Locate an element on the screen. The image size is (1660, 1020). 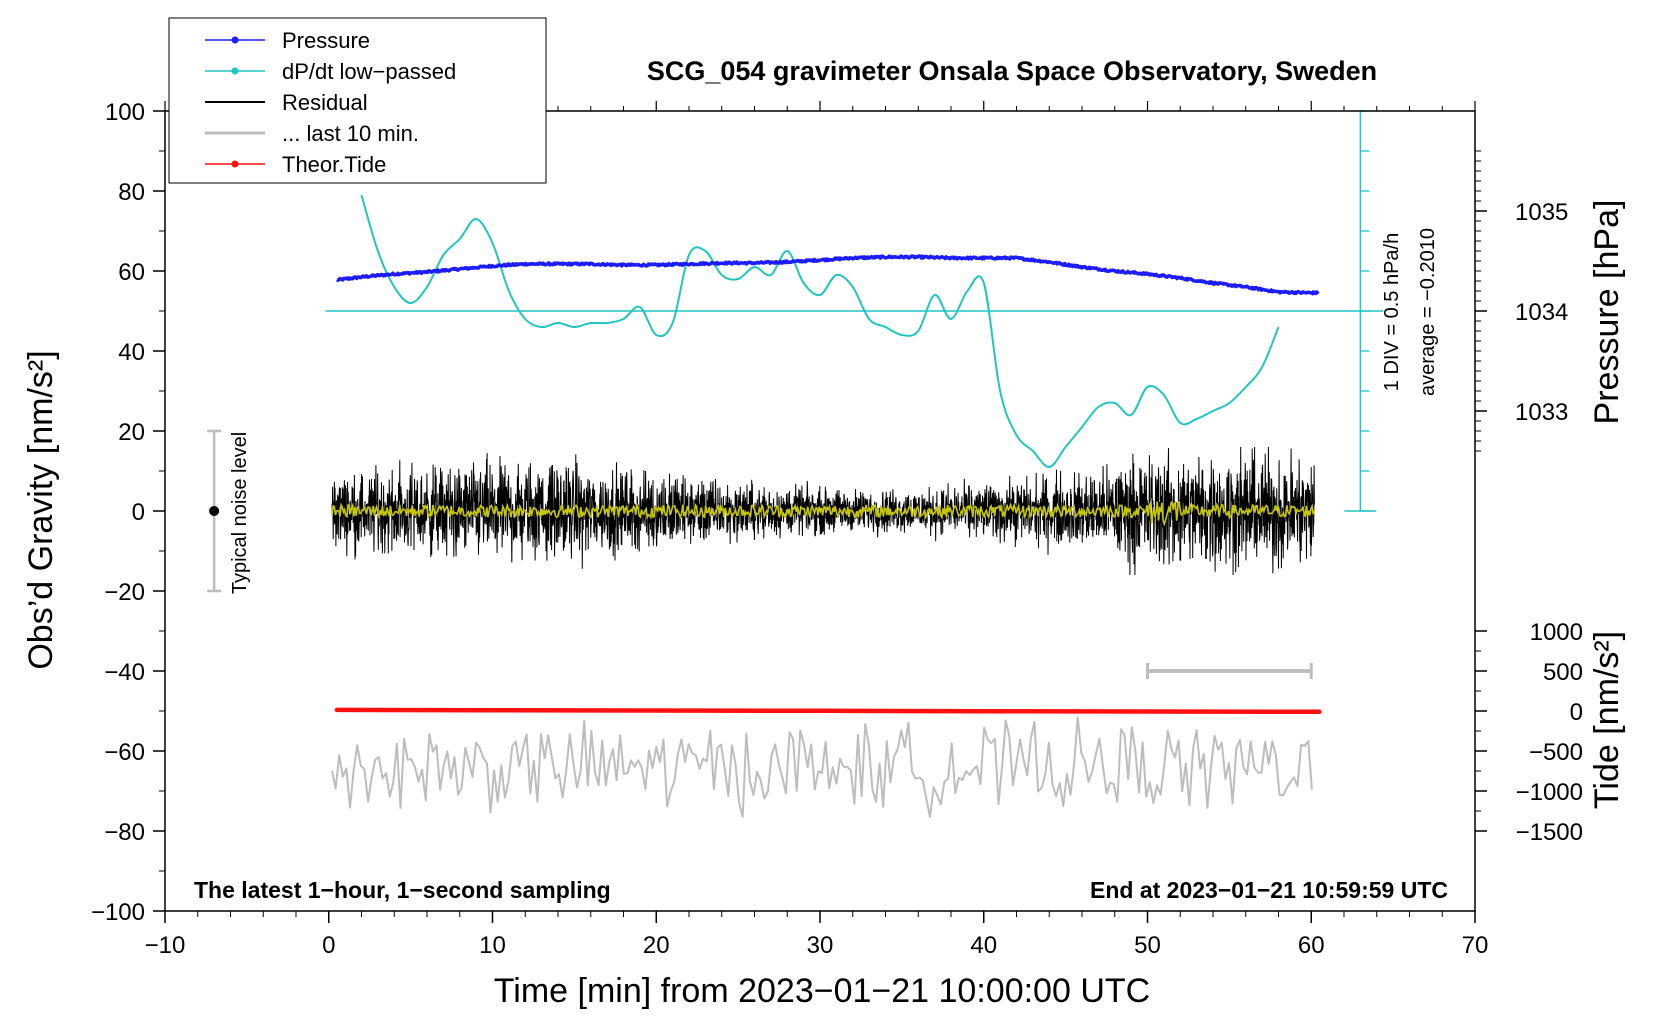
series-dpdt-line is located at coordinates (820, 331).